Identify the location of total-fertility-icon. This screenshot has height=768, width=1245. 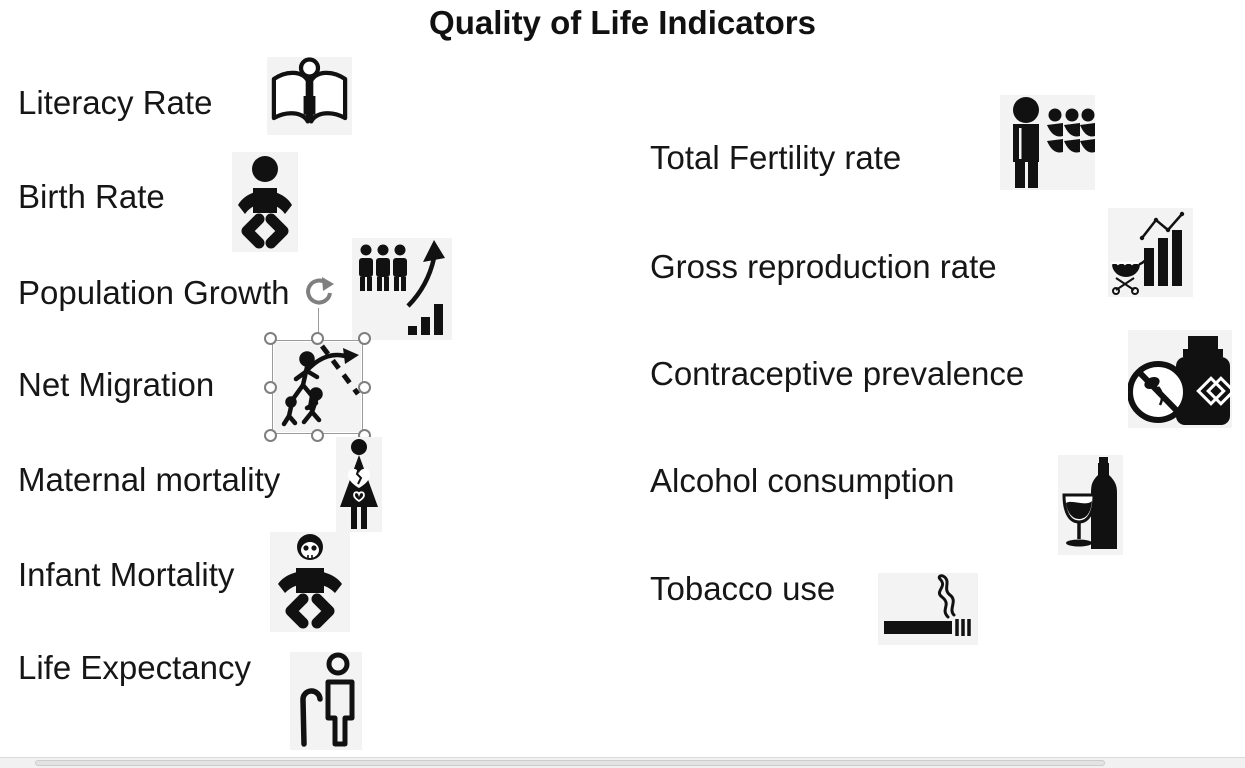
(1047, 142).